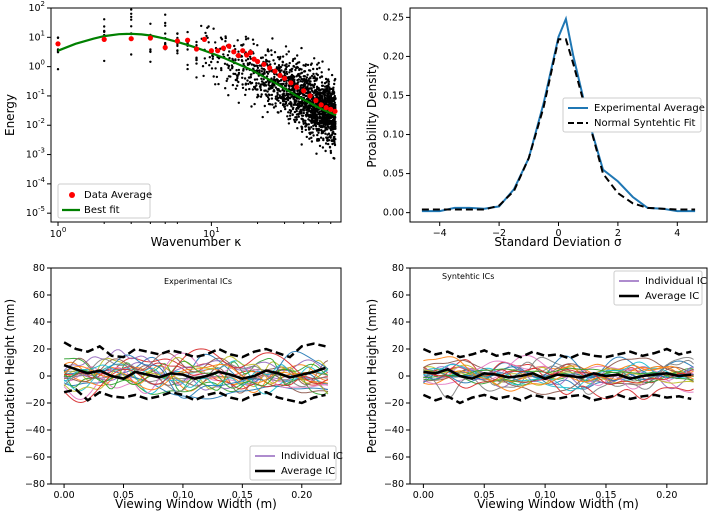 The image size is (714, 516). What do you see at coordinates (423, 495) in the screenshot?
I see `x-tick-label: 0.00` at bounding box center [423, 495].